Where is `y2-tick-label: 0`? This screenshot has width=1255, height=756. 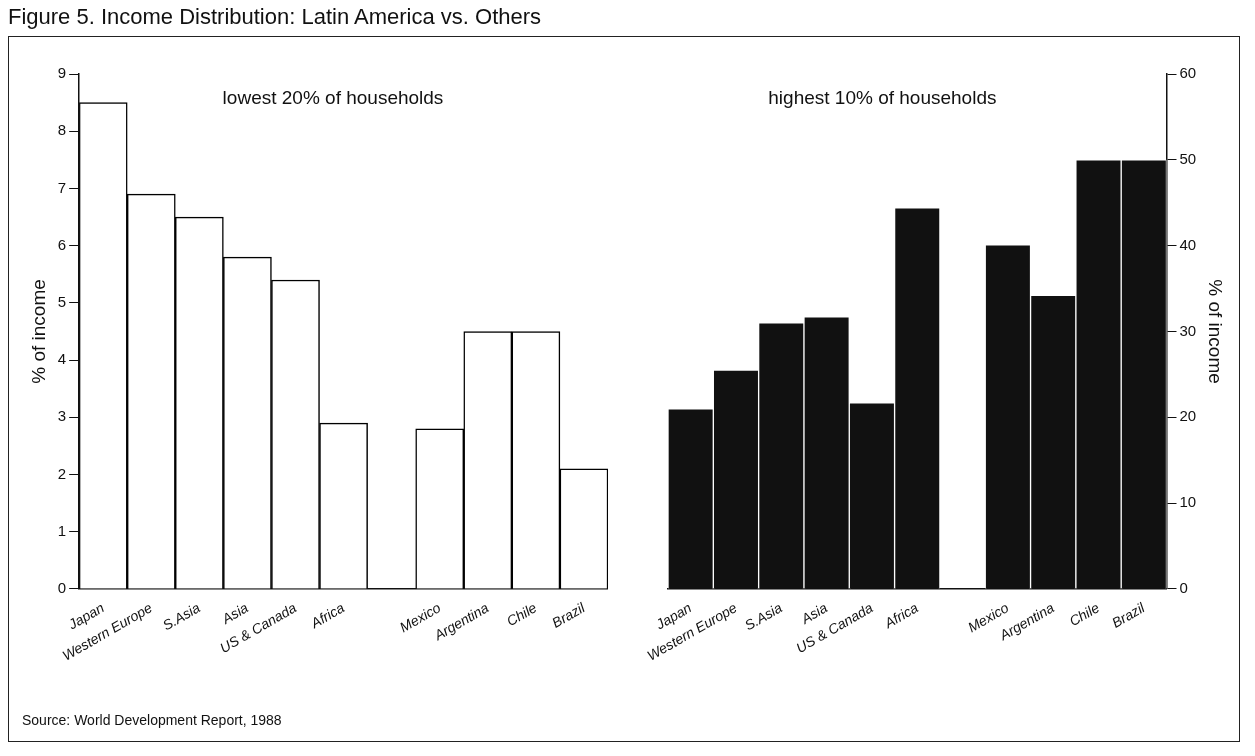 y2-tick-label: 0 is located at coordinates (1183, 588).